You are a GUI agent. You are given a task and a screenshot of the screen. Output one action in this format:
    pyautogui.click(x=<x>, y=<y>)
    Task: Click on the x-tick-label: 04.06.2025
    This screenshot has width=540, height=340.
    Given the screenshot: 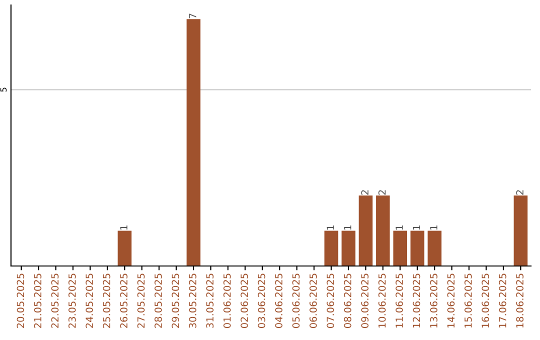 What is the action you would take?
    pyautogui.click(x=278, y=301)
    